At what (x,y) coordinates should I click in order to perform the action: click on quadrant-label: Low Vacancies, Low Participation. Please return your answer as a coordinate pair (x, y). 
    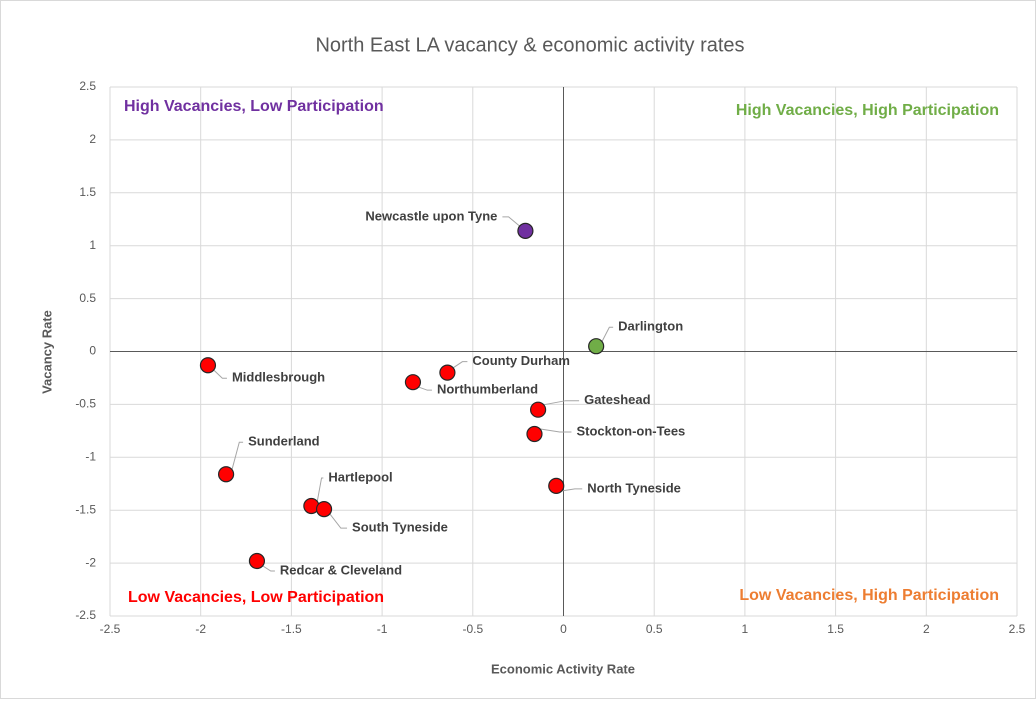
    Looking at the image, I should click on (256, 597).